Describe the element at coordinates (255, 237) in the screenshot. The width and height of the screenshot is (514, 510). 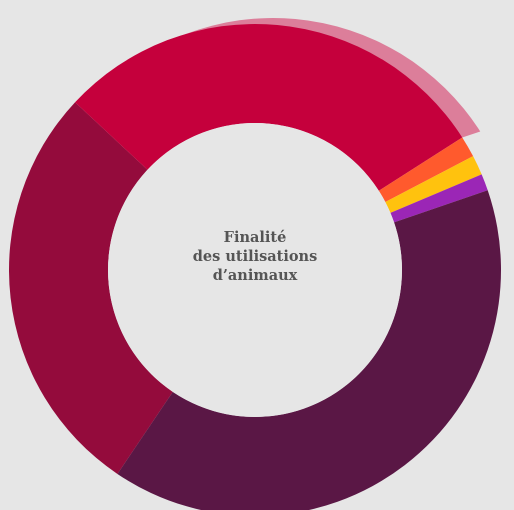
I see `chart-title-line-1: Finalité` at that location.